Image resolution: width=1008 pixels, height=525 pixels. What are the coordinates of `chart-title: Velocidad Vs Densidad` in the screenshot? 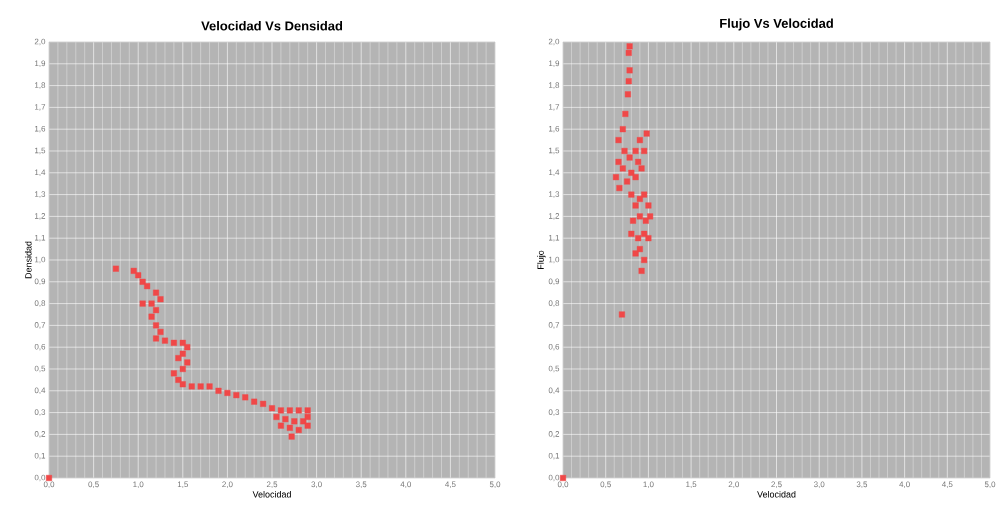 It's located at (272, 25).